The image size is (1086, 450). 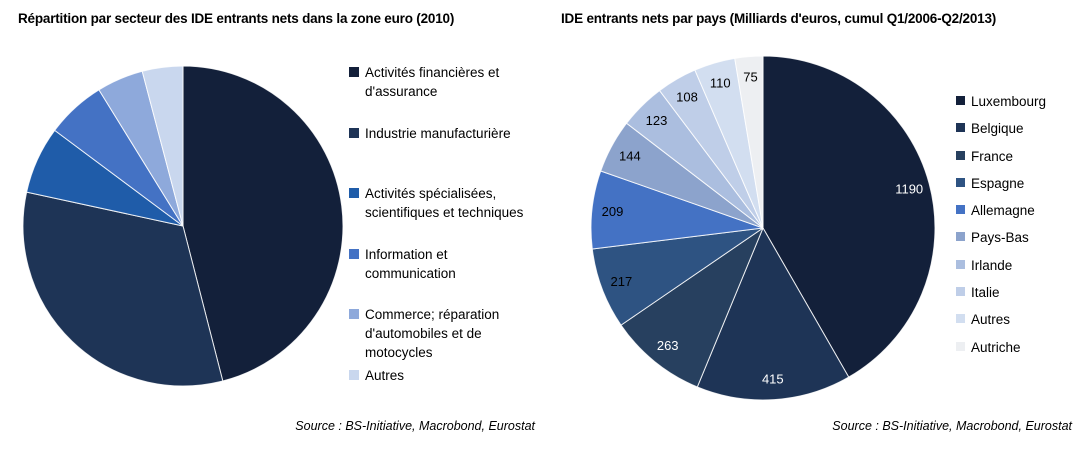 I want to click on legend-item: France, so click(x=1018, y=160).